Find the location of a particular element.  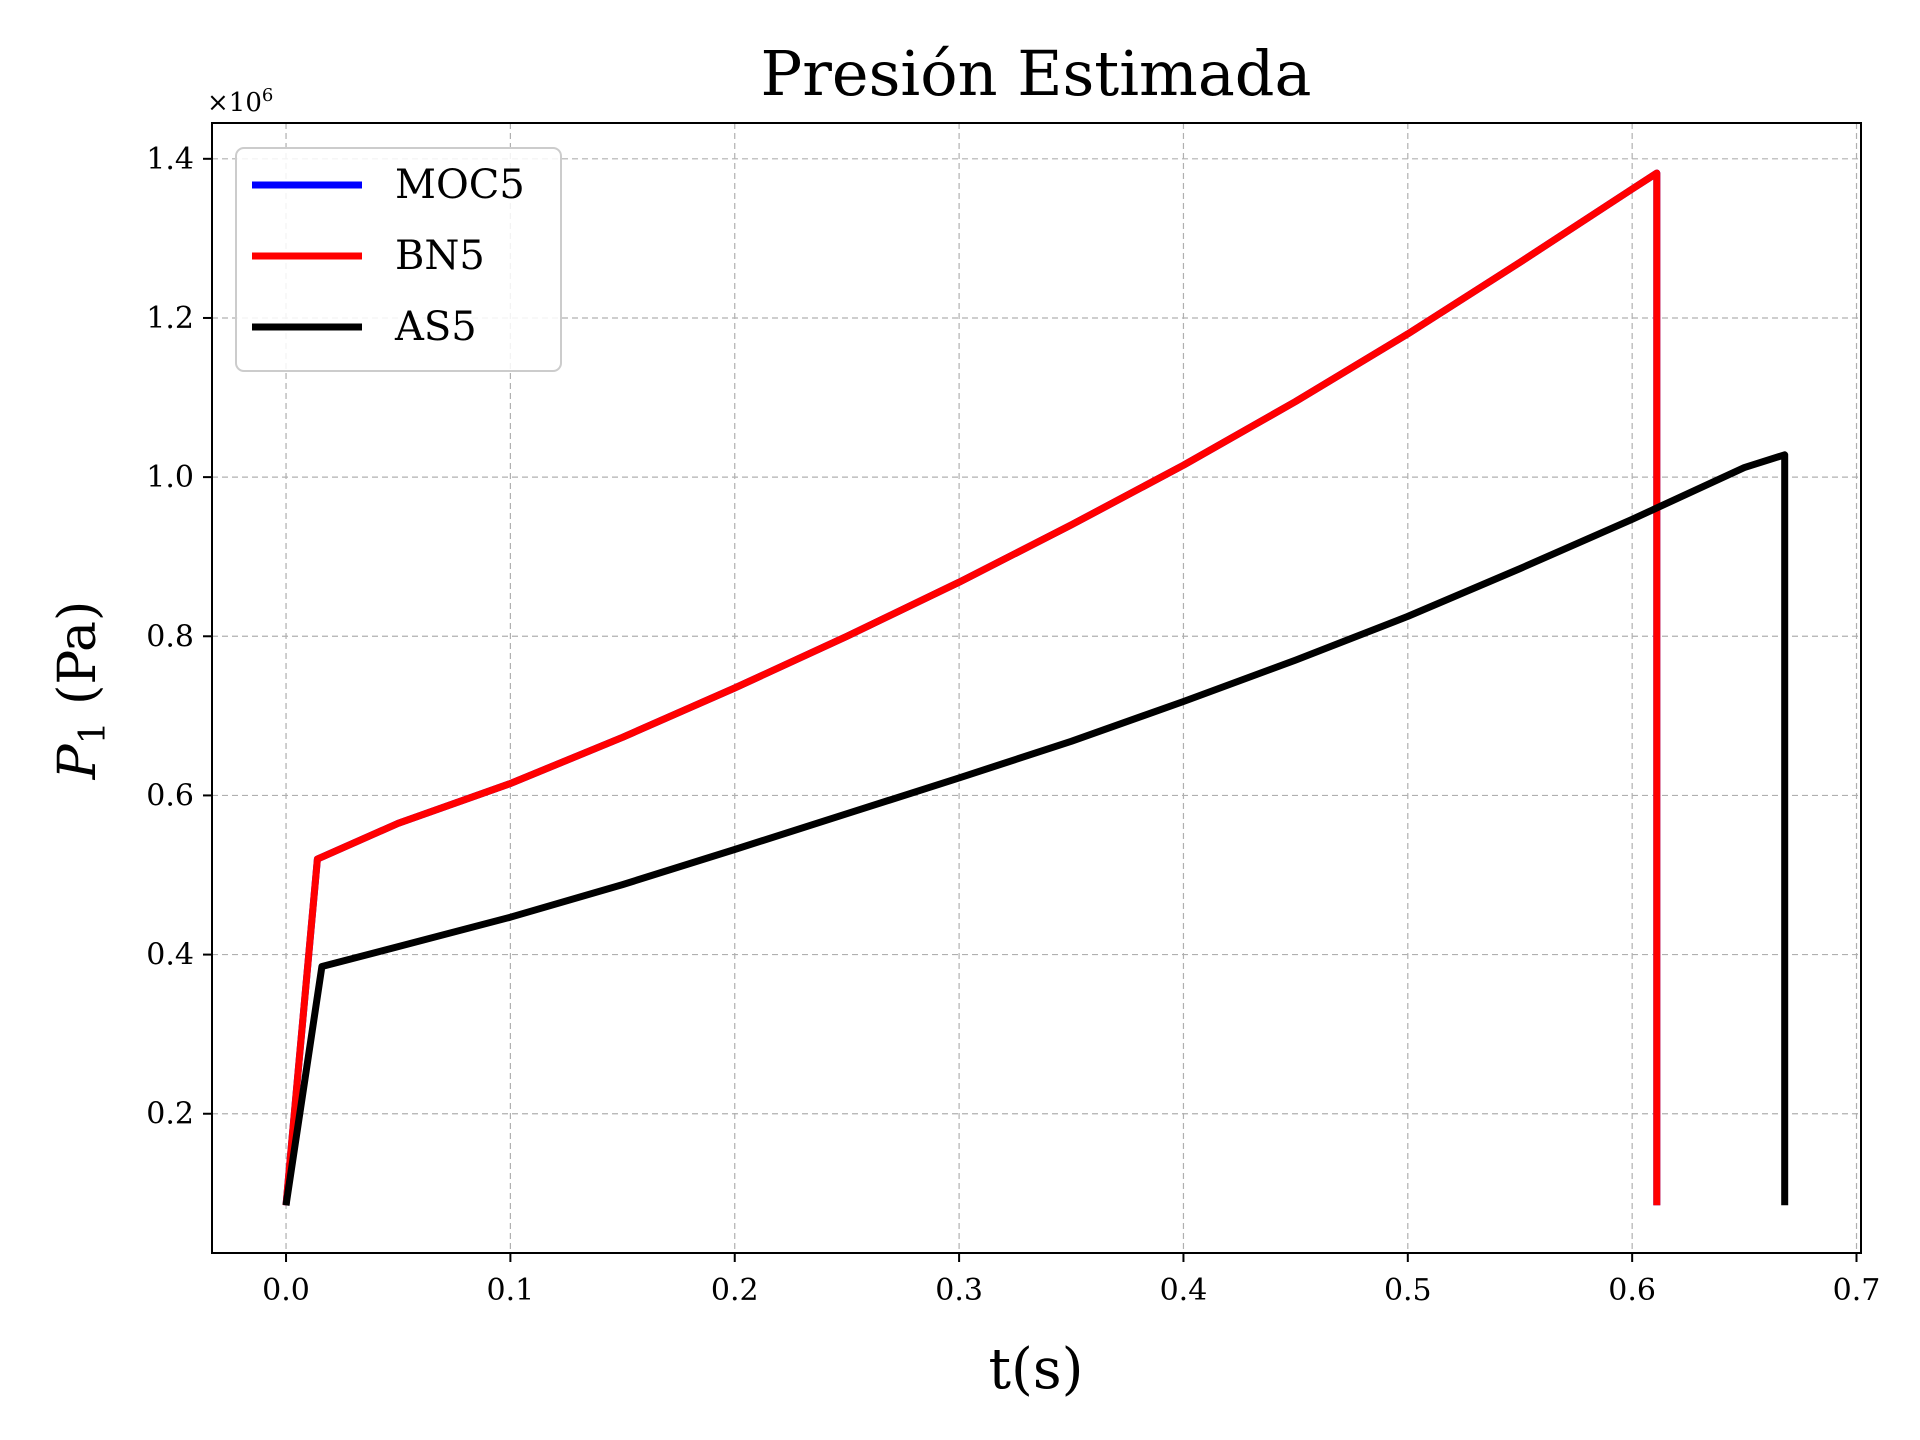

y-tick-label: 1.4 is located at coordinates (170, 159).